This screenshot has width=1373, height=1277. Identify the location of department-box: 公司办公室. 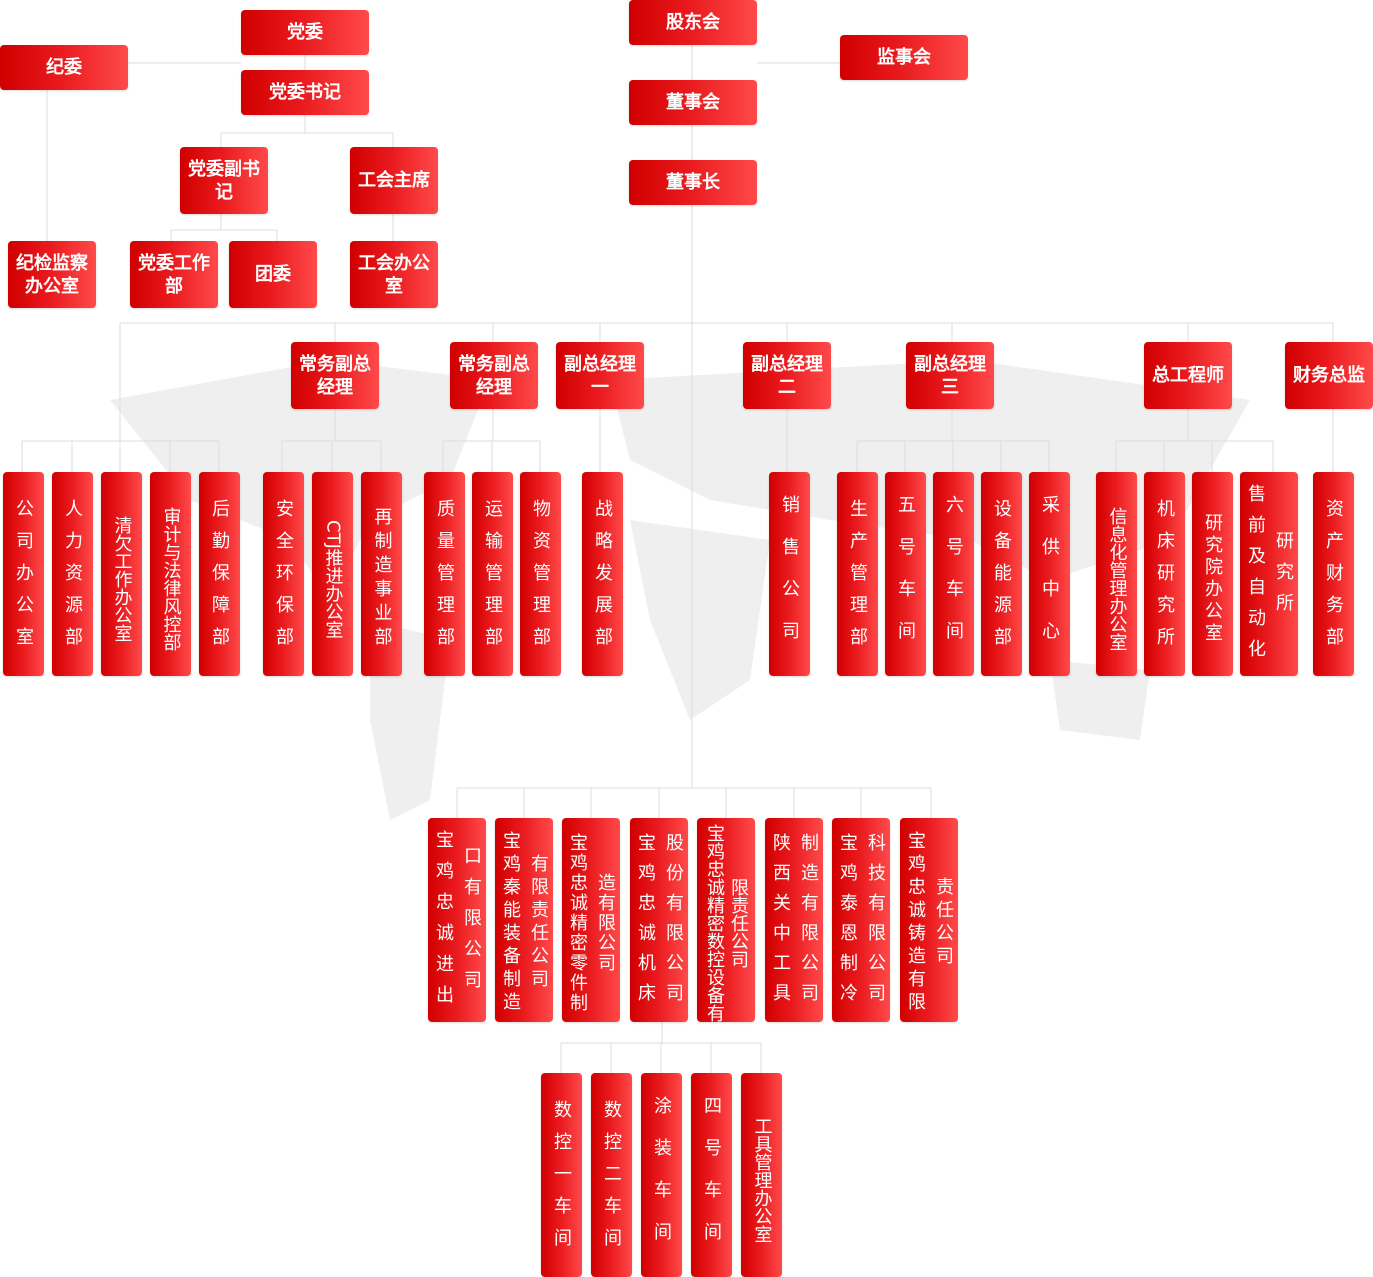
(23, 574).